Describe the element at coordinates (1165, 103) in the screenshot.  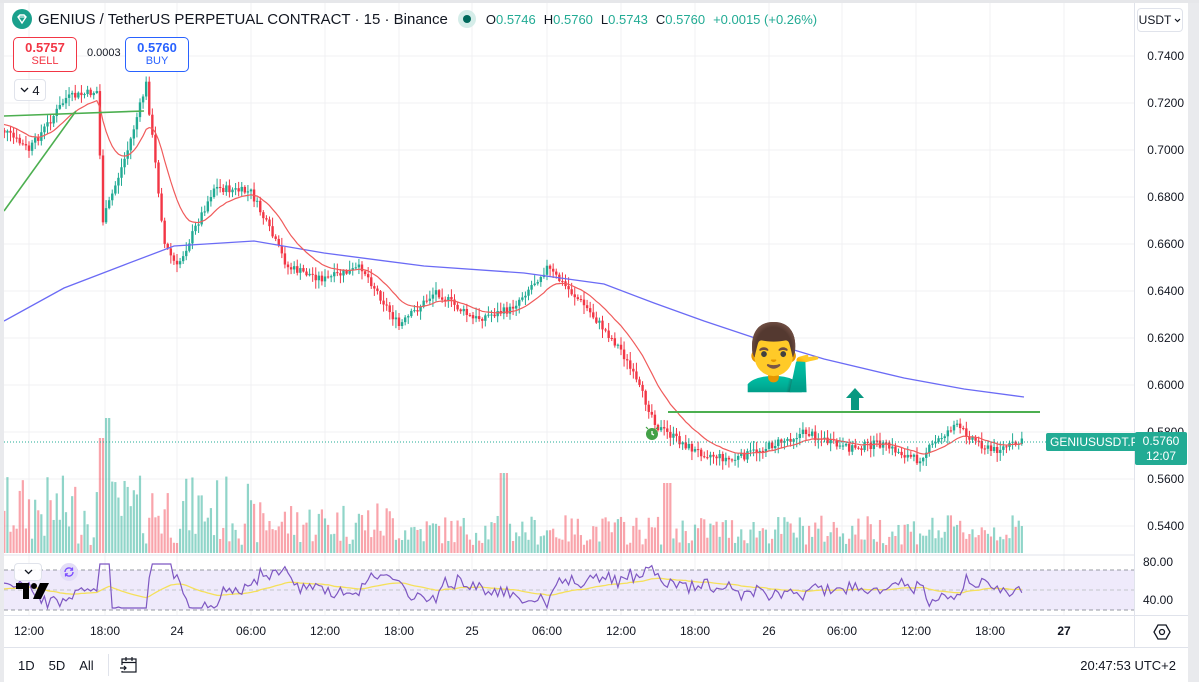
I see `price-tick: 0.7200` at that location.